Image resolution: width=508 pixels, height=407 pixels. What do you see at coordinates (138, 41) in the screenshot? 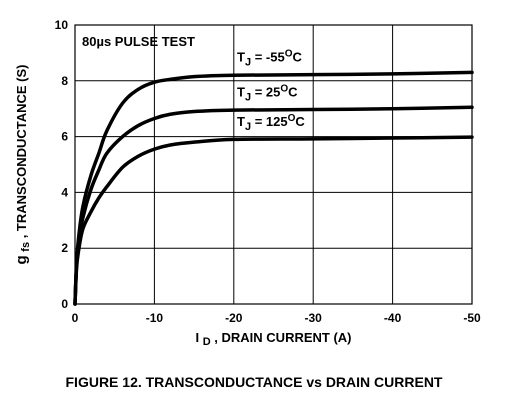
I see `annotation-pulse-test: 80µs PULSE TEST` at bounding box center [138, 41].